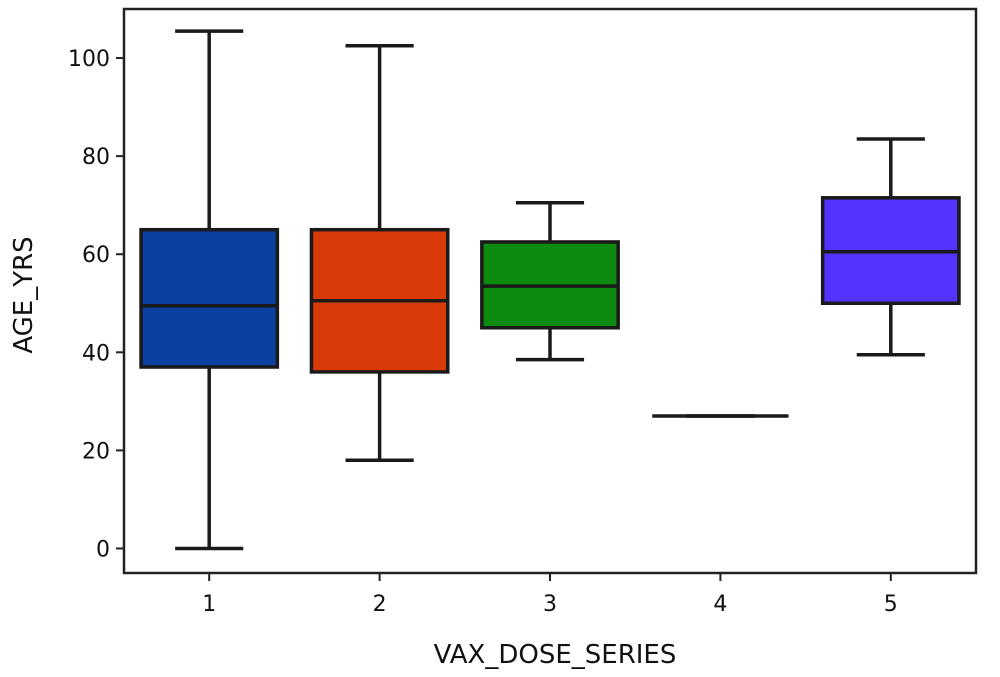 The width and height of the screenshot is (1000, 677). Describe the element at coordinates (555, 655) in the screenshot. I see `x-axis-label: VAX_DOSE_SERIES` at that location.